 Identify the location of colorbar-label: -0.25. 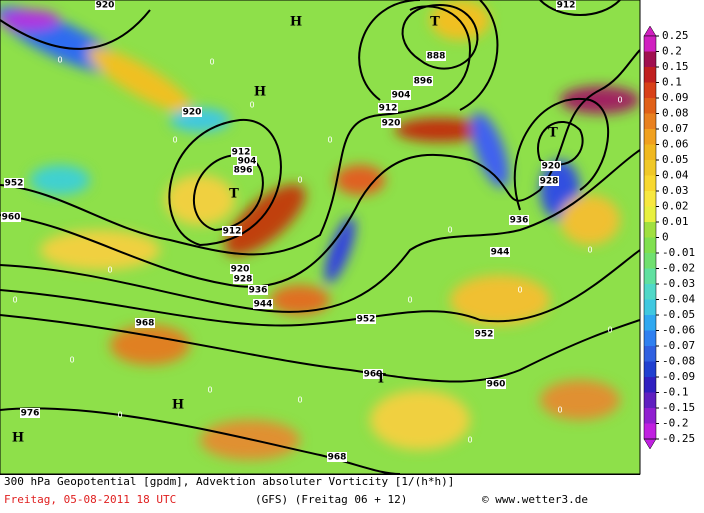
(678, 438).